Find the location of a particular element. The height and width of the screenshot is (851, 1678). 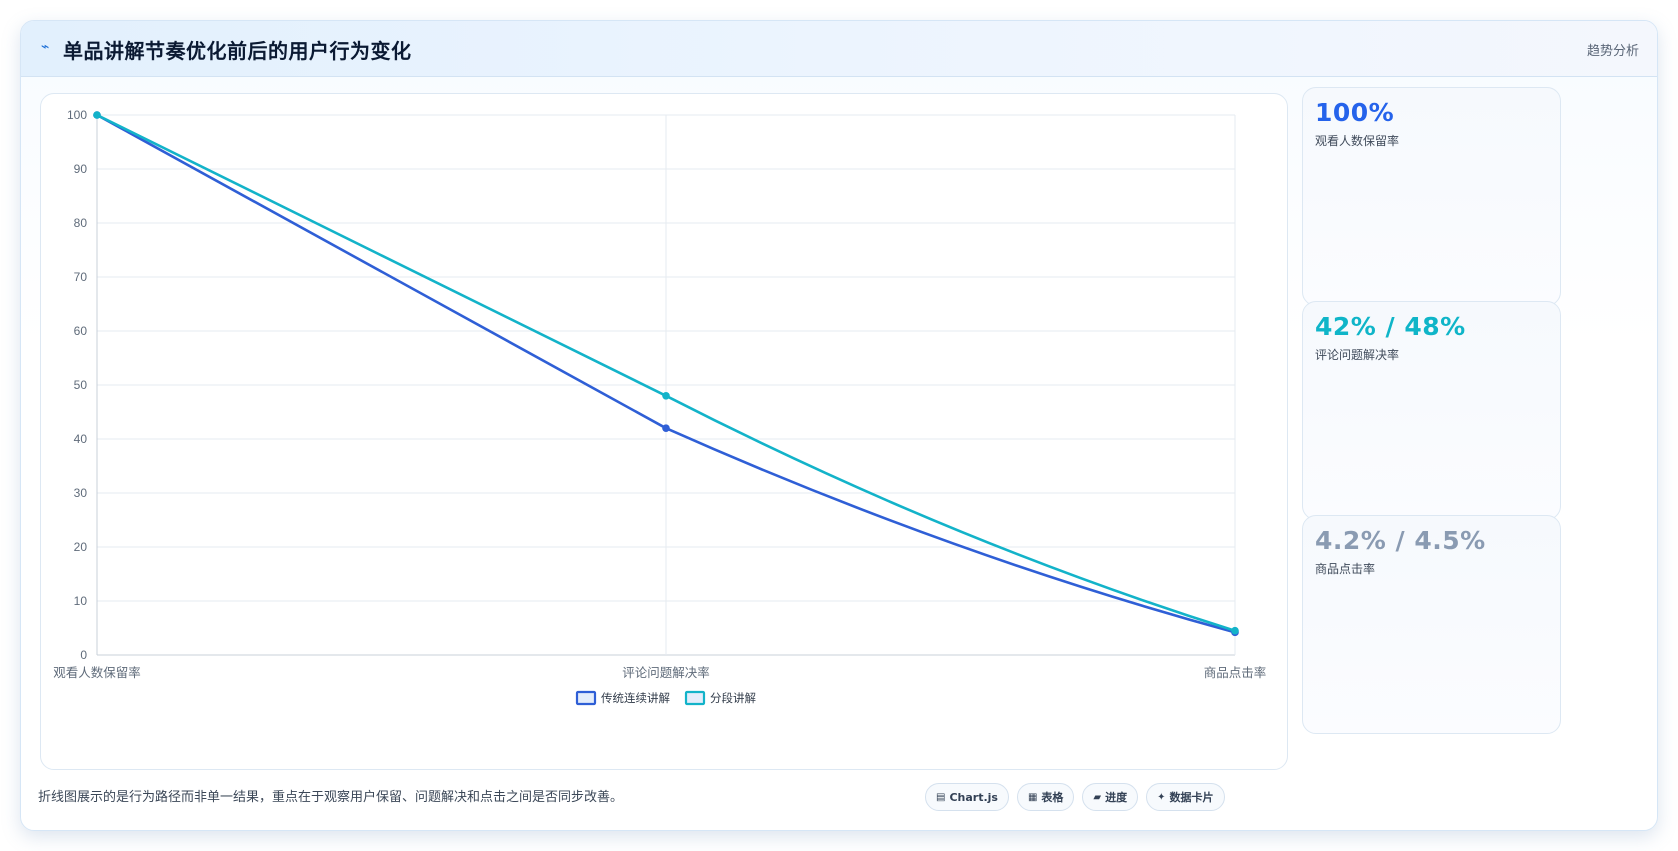

y-tick-label: 90 is located at coordinates (81, 169).